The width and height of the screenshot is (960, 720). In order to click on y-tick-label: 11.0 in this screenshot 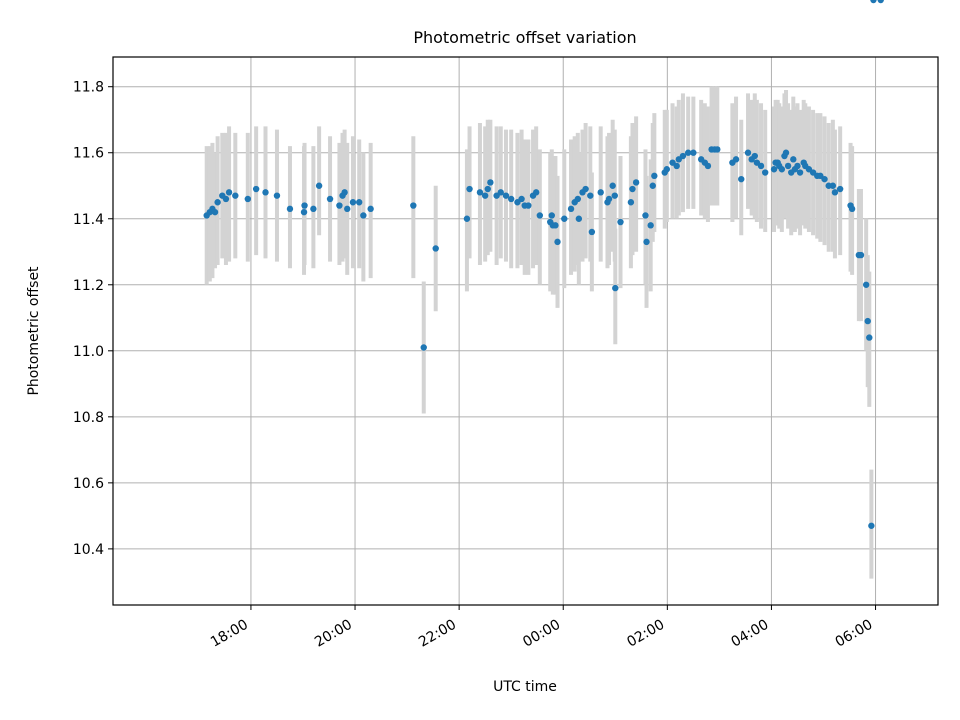, I will do `click(88, 352)`.